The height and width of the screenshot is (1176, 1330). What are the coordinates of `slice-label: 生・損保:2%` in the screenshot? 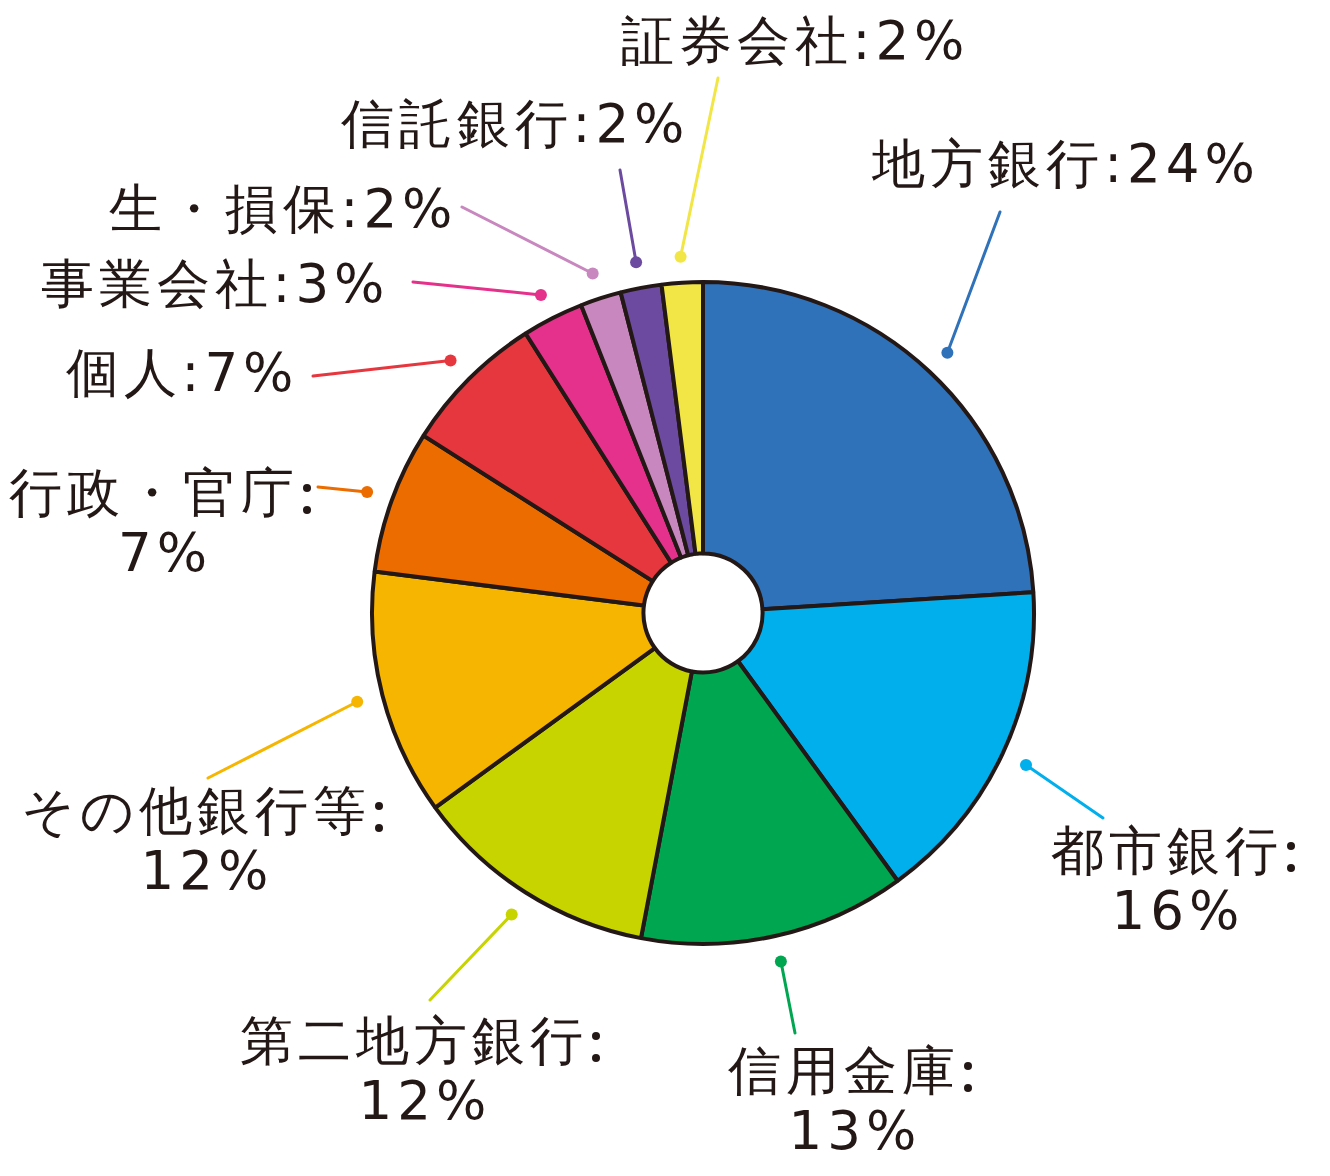 It's located at (283, 208).